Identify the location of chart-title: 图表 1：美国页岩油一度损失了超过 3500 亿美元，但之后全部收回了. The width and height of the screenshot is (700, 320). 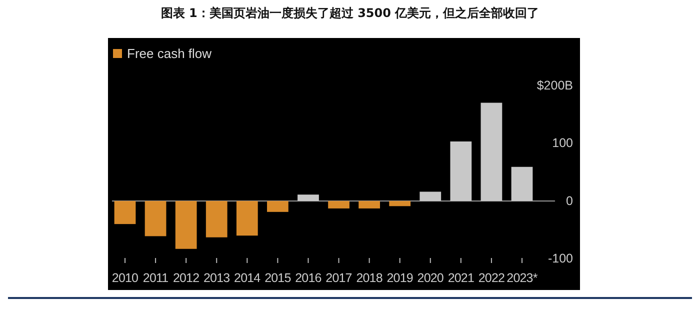
(350, 13).